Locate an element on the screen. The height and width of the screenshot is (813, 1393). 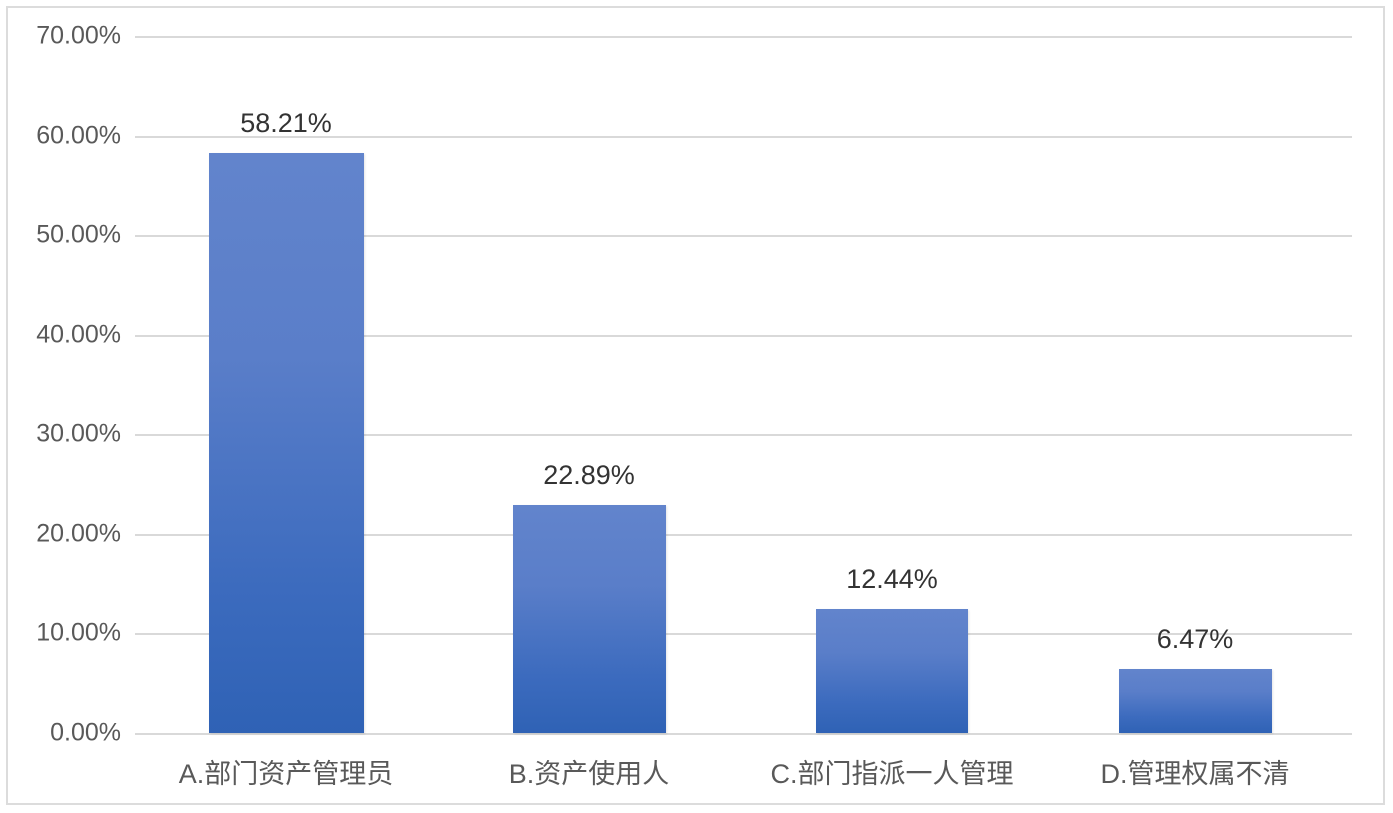
x-axis-category-label-c: C.部门指派一人管理 is located at coordinates (892, 774).